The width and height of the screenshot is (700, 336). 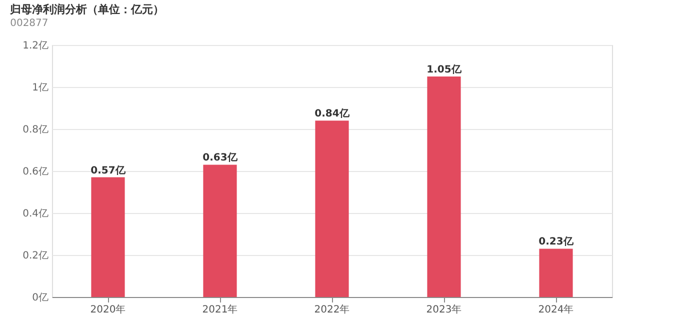 What do you see at coordinates (556, 310) in the screenshot?
I see `x-tick-label: 2024年` at bounding box center [556, 310].